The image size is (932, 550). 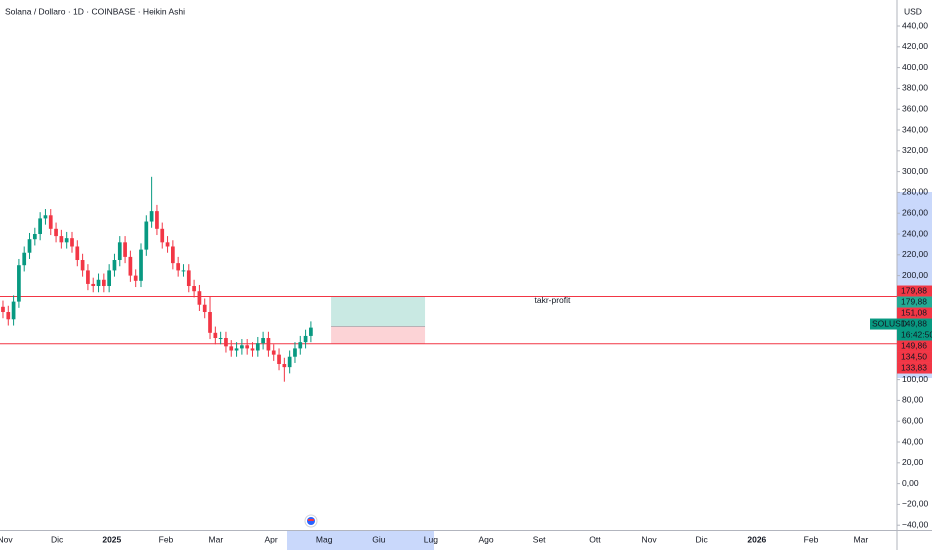 I want to click on axis-highlight, so click(x=360, y=540).